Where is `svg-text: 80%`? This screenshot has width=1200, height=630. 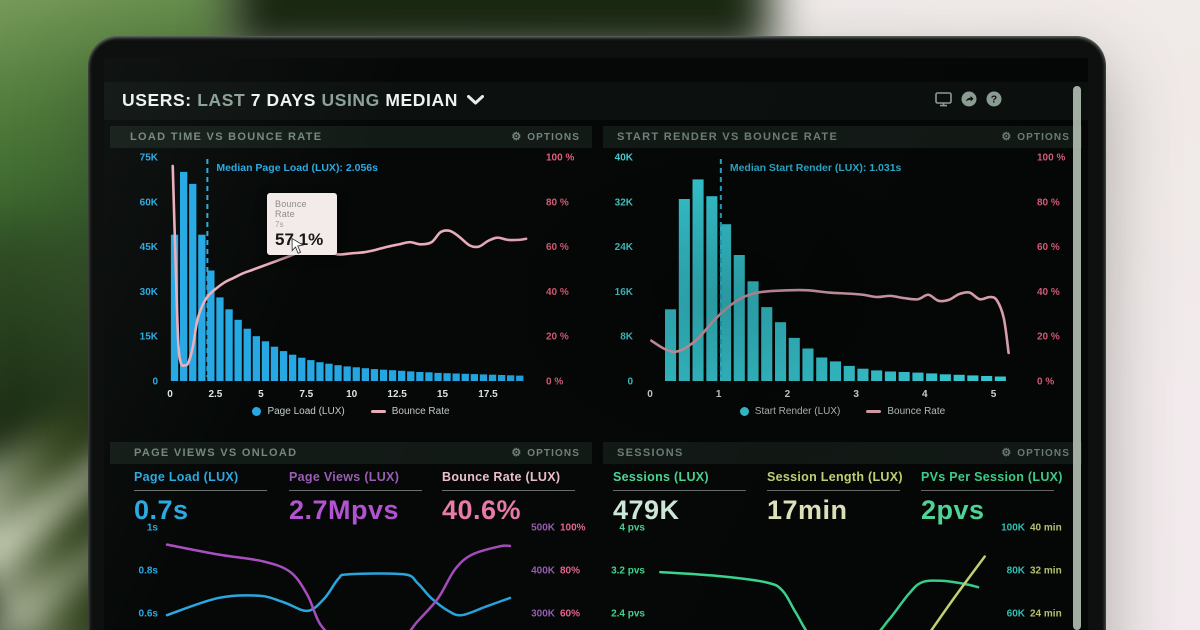 svg-text: 80% is located at coordinates (570, 571).